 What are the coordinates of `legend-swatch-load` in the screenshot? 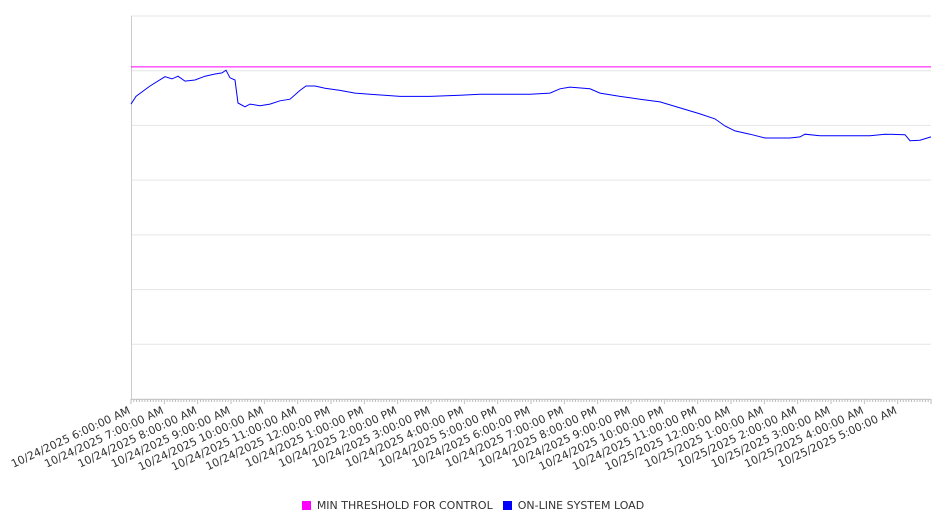 It's located at (507, 505).